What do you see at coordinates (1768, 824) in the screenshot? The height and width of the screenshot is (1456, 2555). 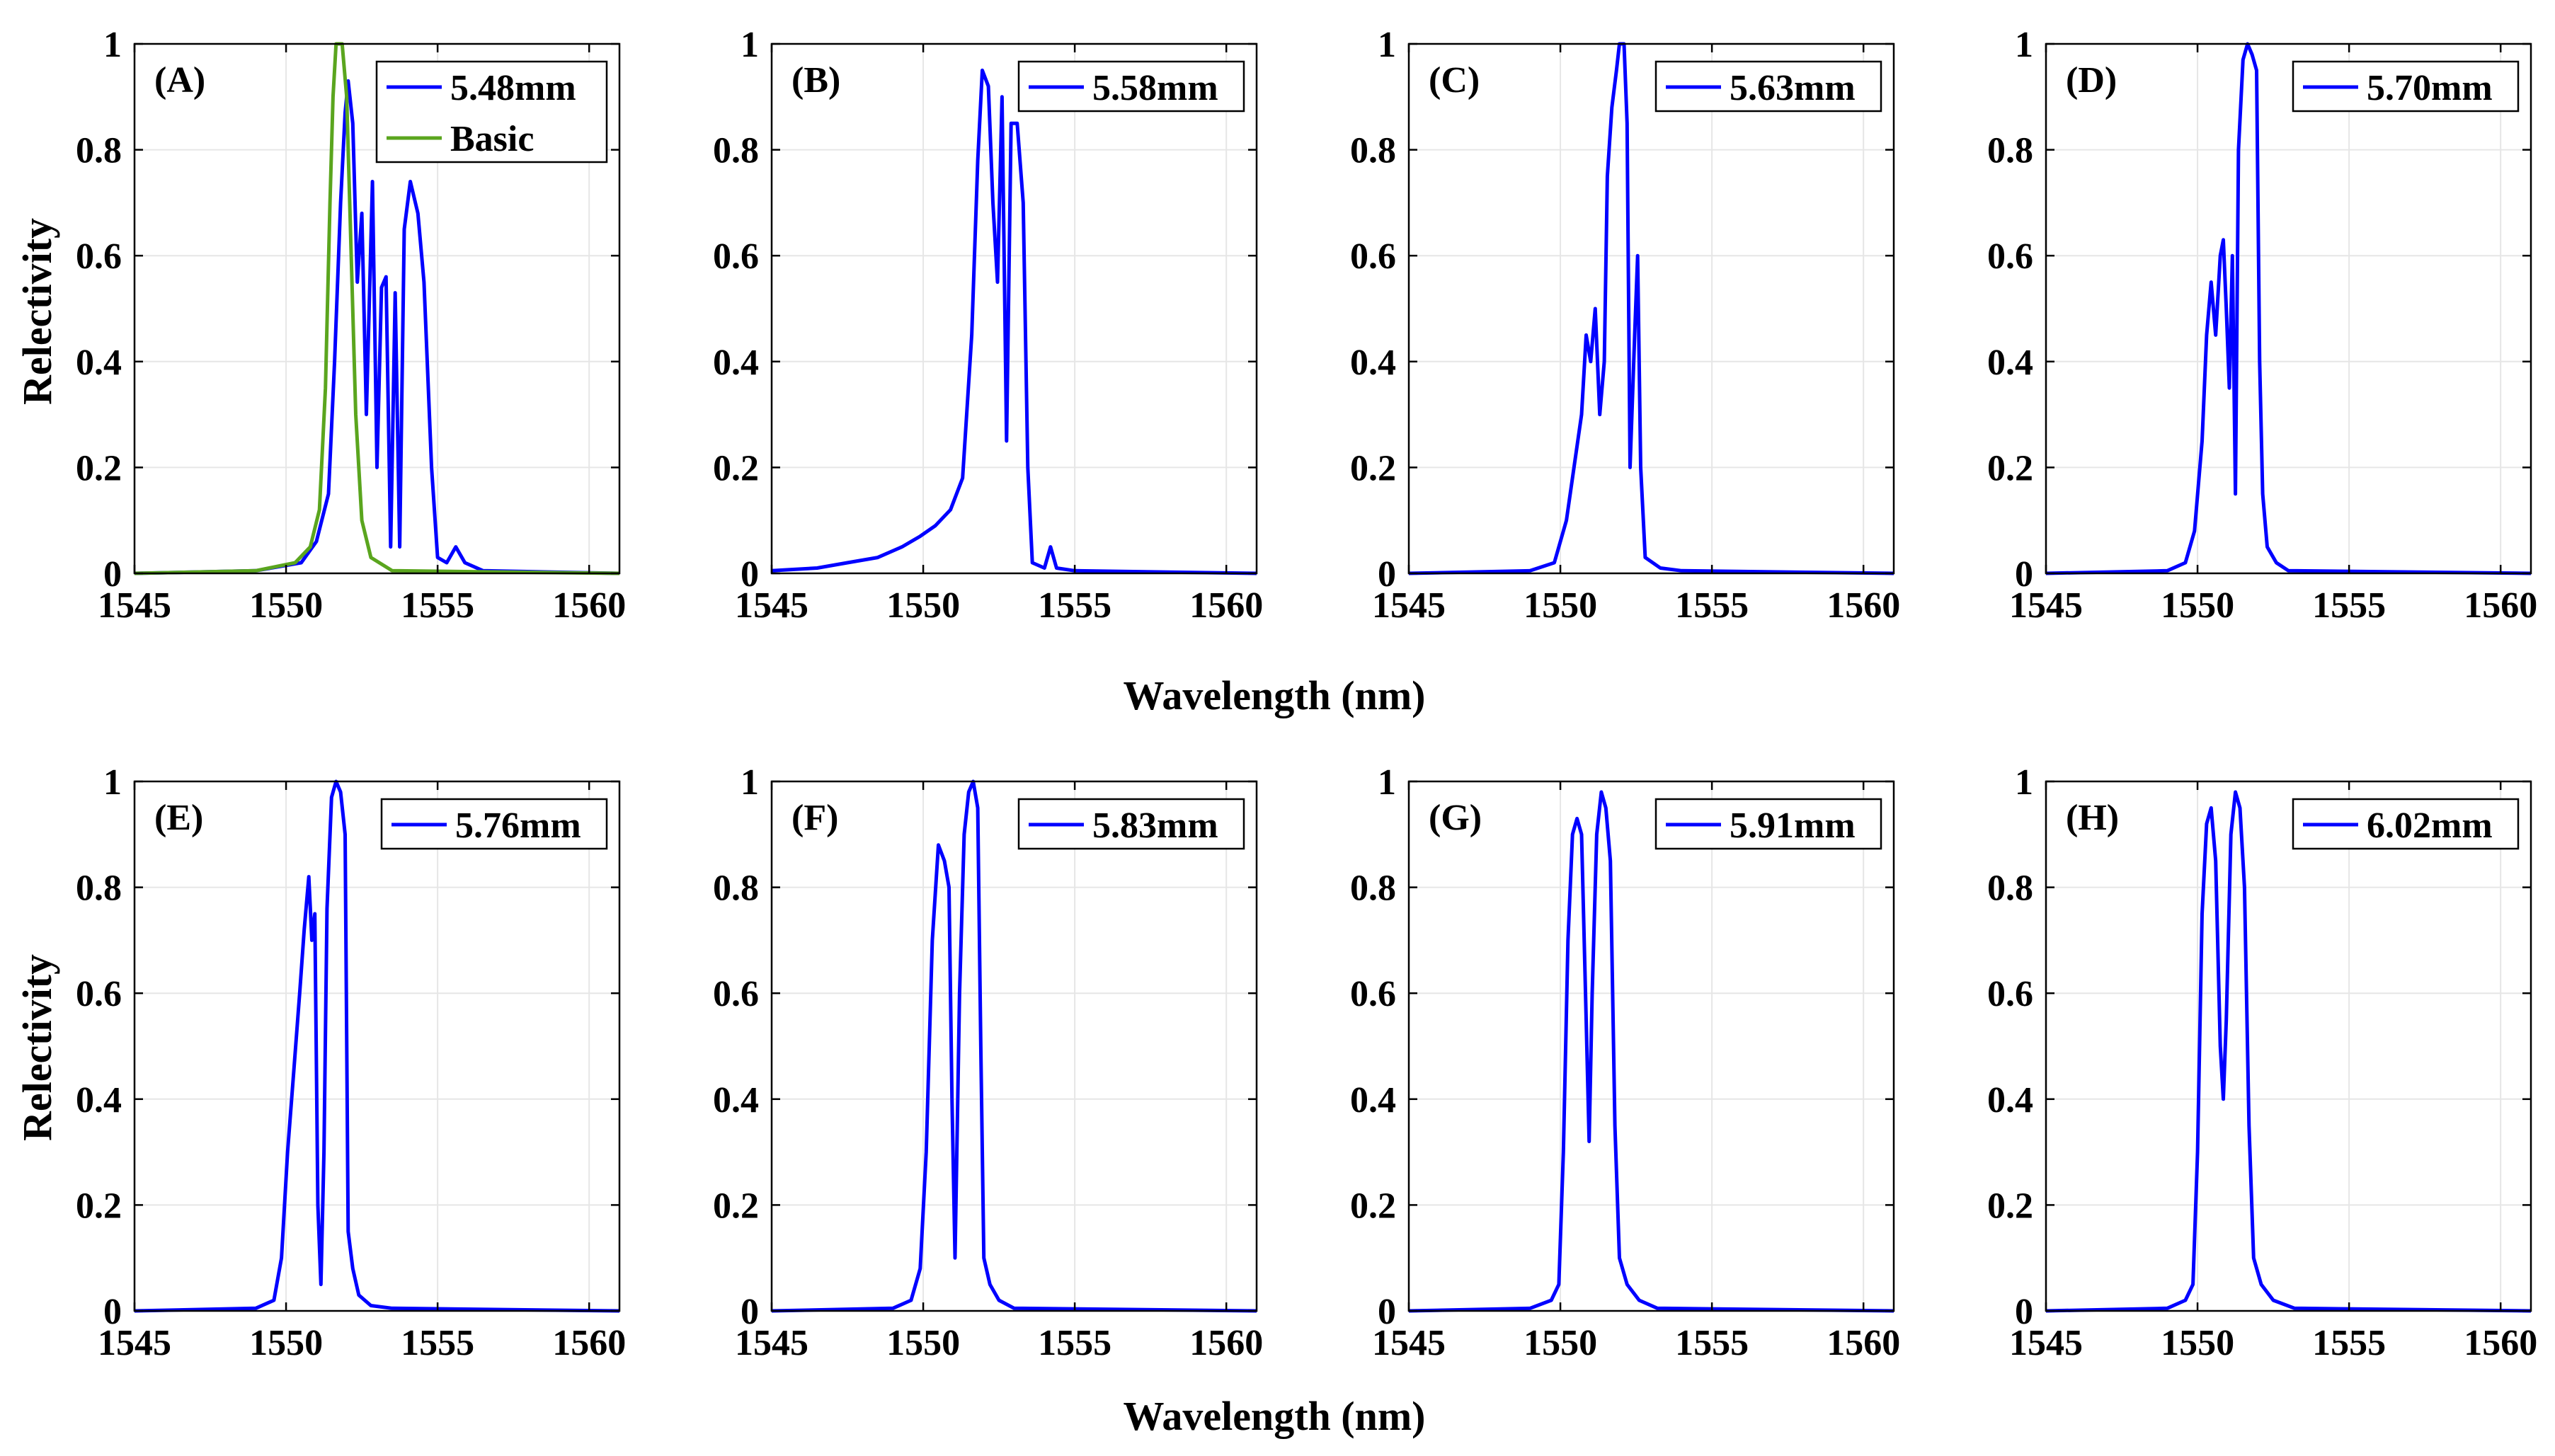 I see `legend: 5.91mm` at bounding box center [1768, 824].